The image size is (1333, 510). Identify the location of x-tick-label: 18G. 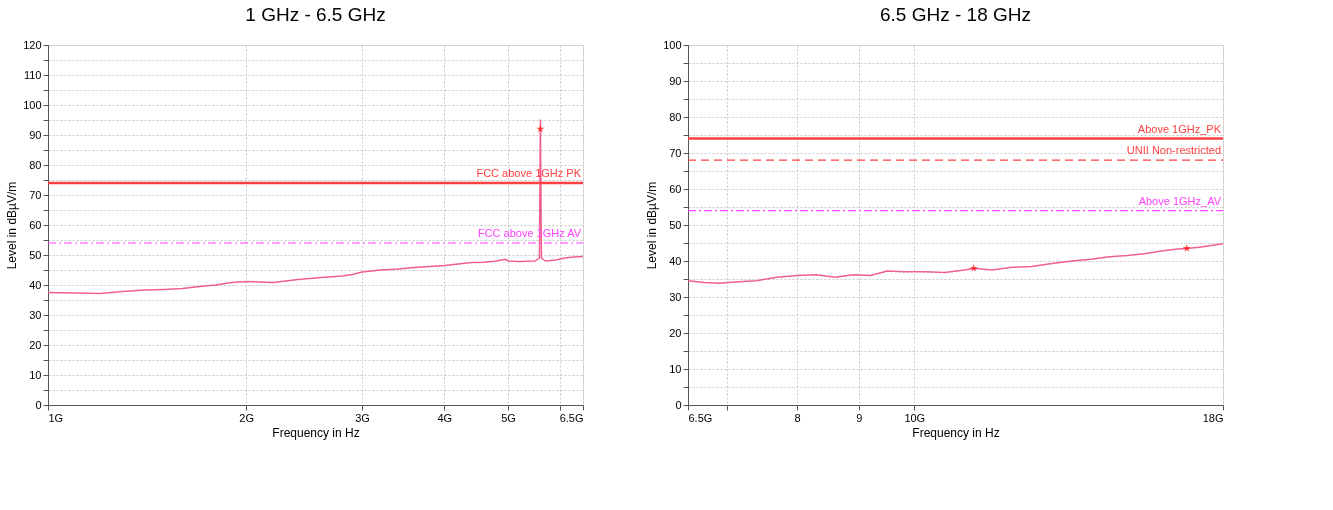
(1213, 417).